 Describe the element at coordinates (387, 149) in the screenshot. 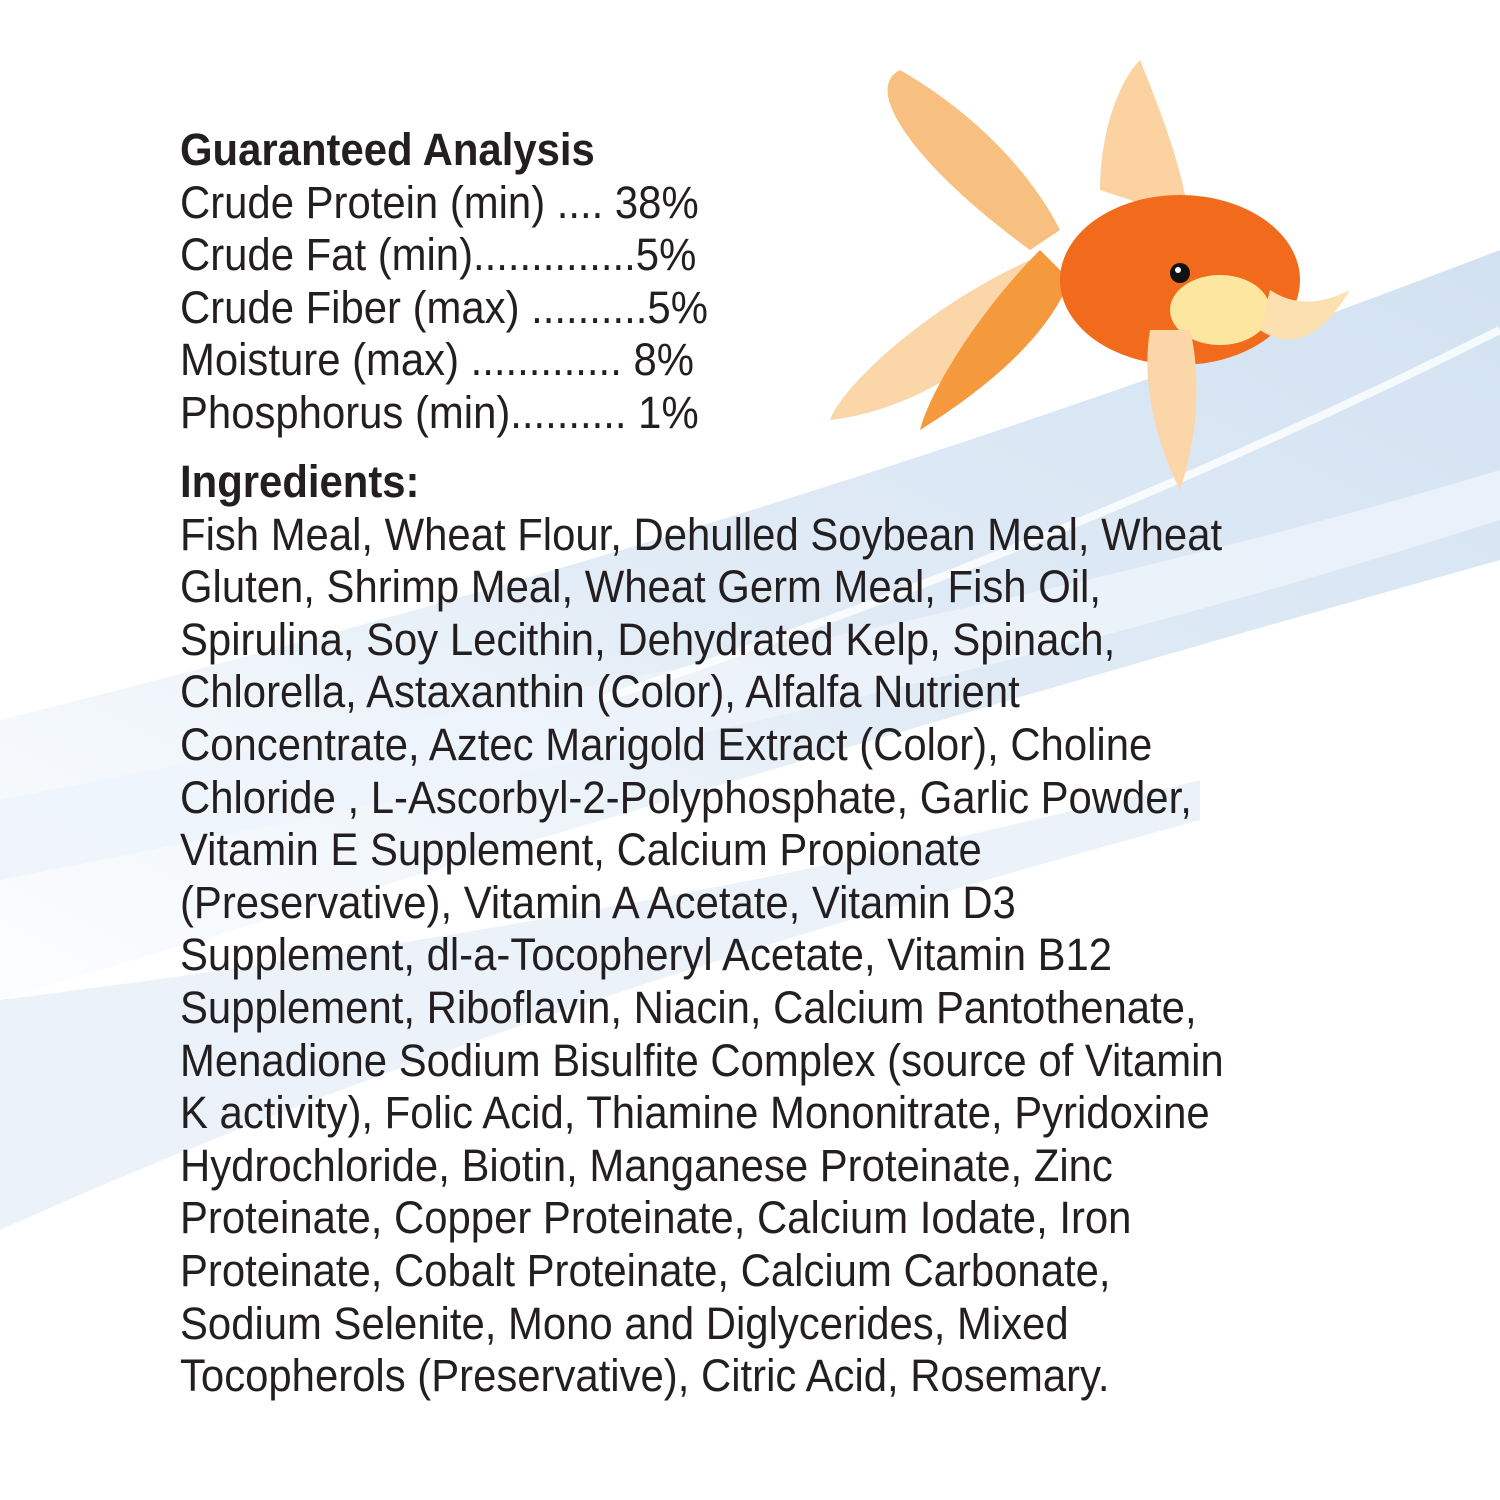

I see `guaranteed-analysis-heading: Guaranteed Analysis` at that location.